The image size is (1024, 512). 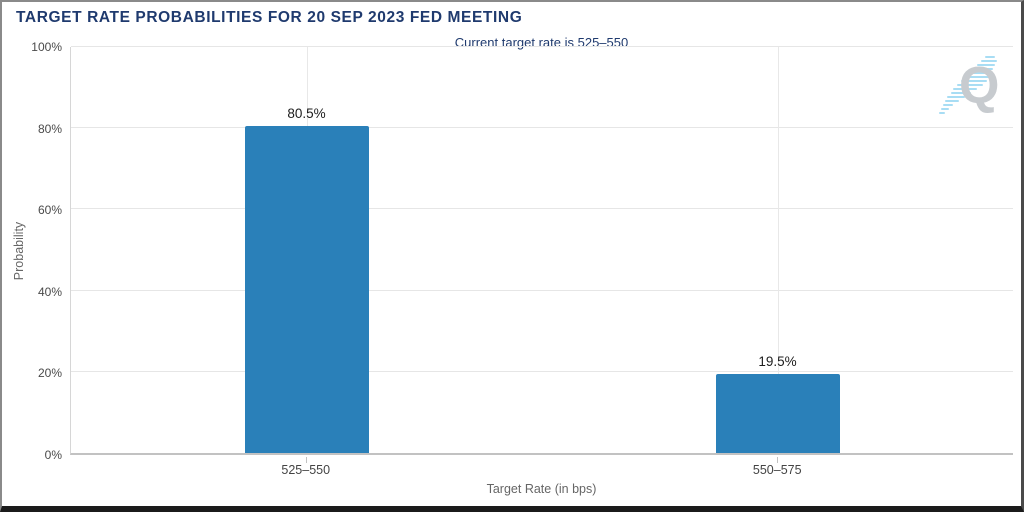 What do you see at coordinates (49, 128) in the screenshot?
I see `y-tick-80: 80%` at bounding box center [49, 128].